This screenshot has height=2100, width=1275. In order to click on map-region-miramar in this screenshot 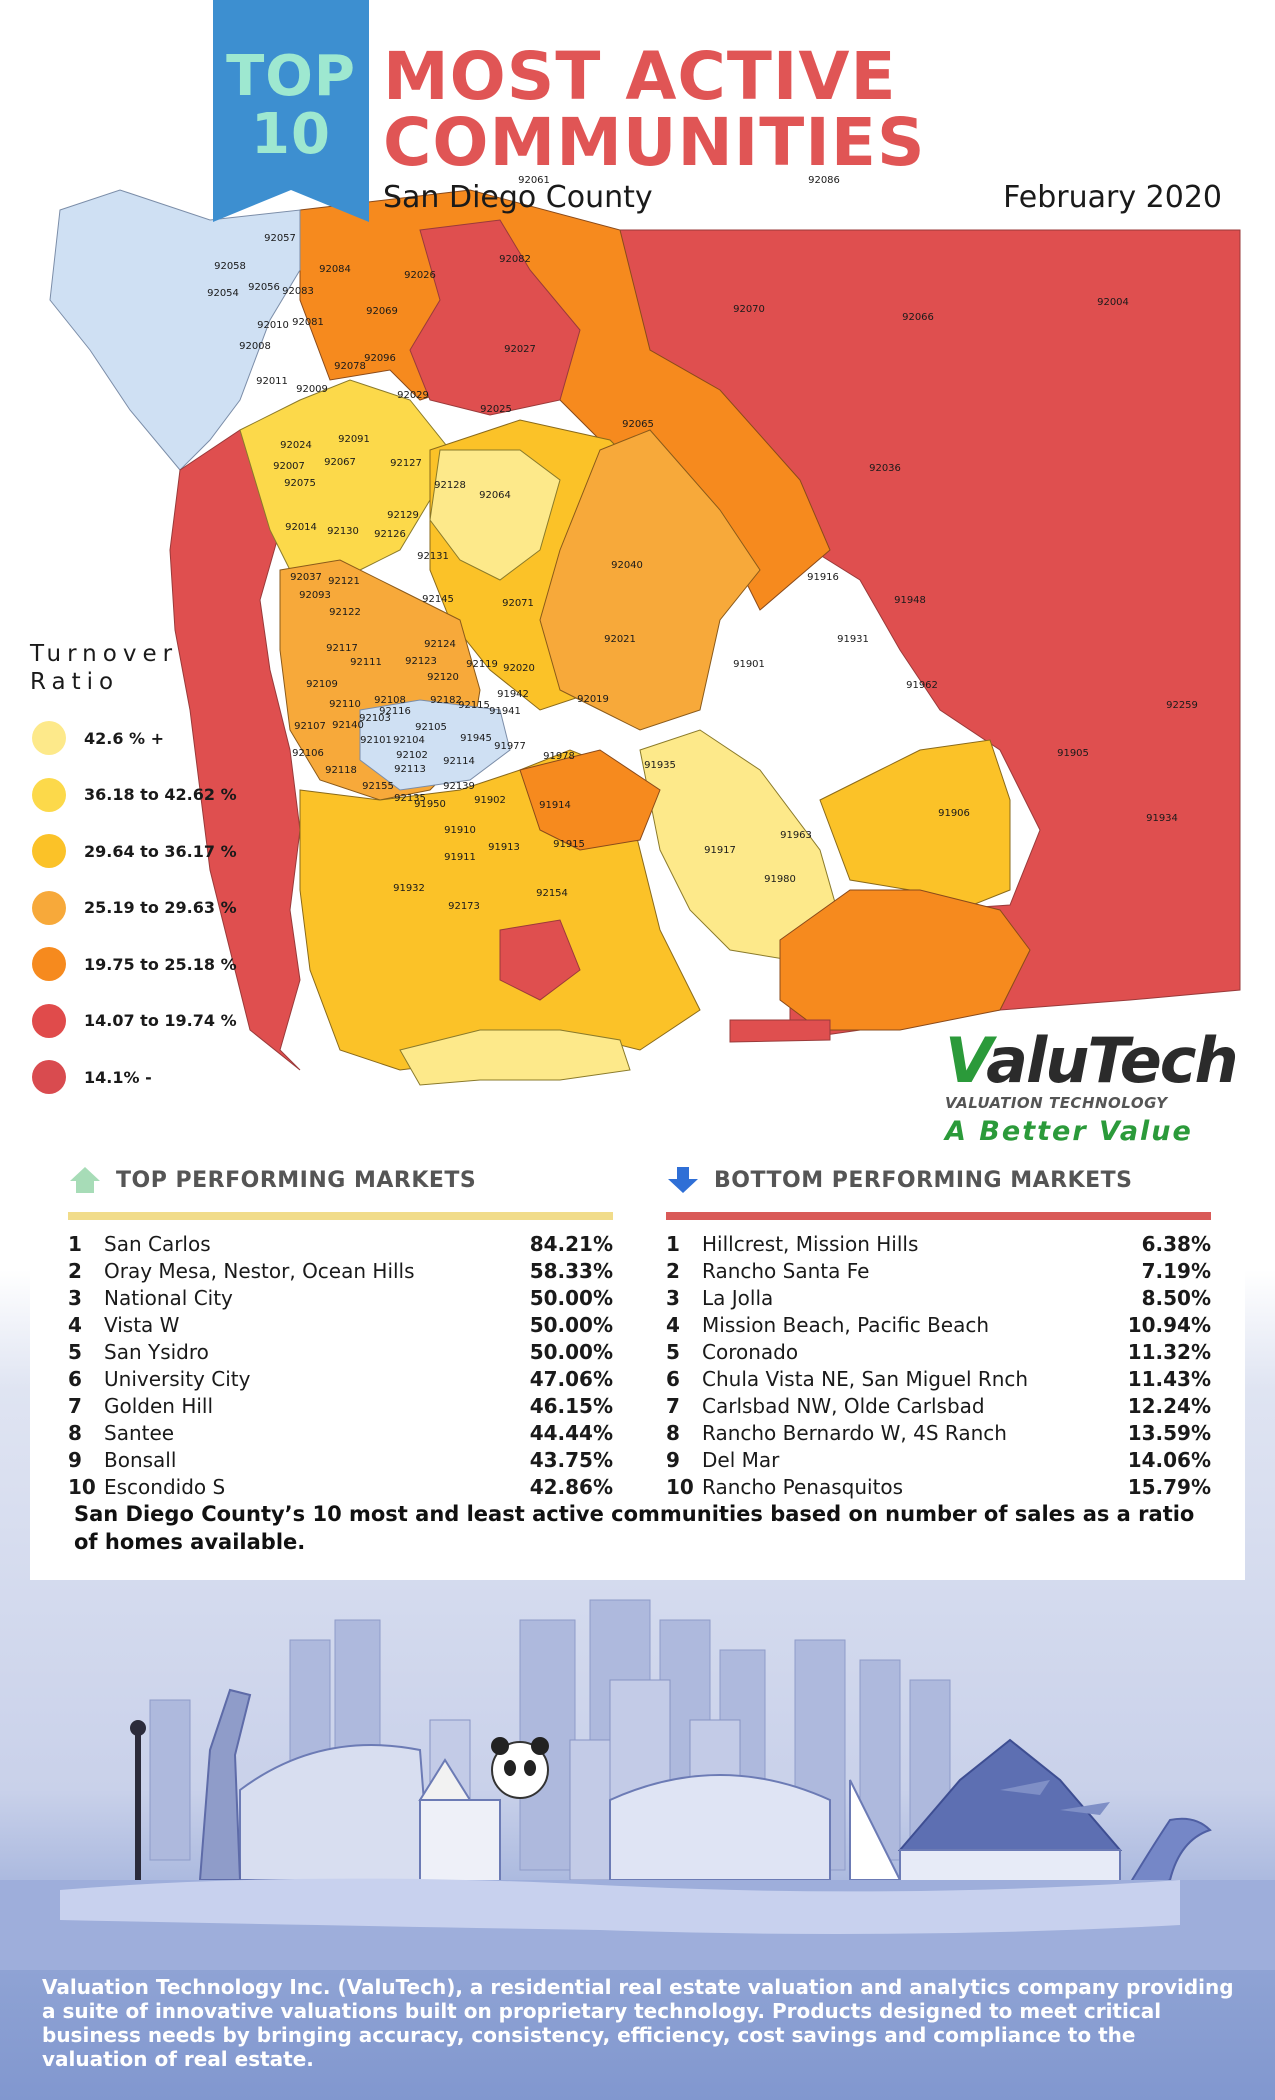, I will do `click(435, 745)`.